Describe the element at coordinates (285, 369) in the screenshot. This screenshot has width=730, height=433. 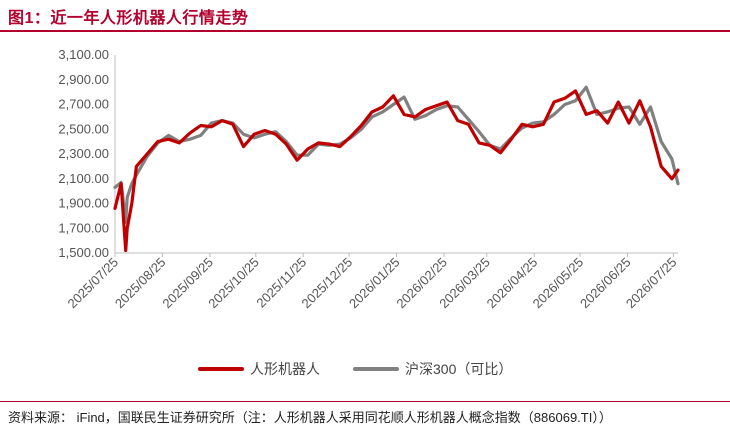
I see `legend-item-robot-label: 人形机器人` at that location.